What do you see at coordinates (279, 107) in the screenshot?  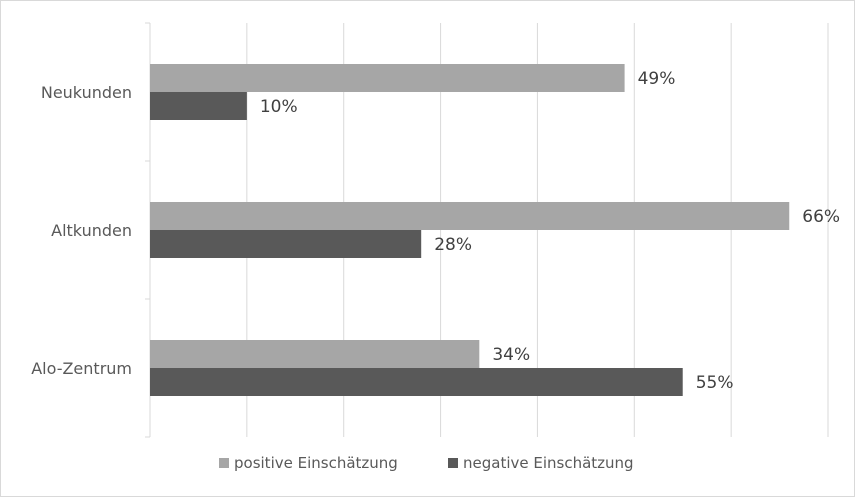 I see `data-label: 10%` at bounding box center [279, 107].